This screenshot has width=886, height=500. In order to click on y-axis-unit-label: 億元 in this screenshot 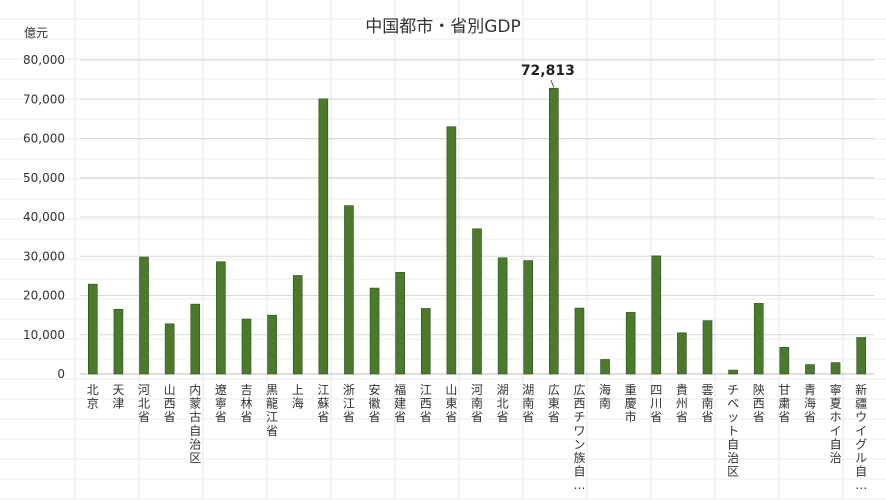, I will do `click(36, 33)`.